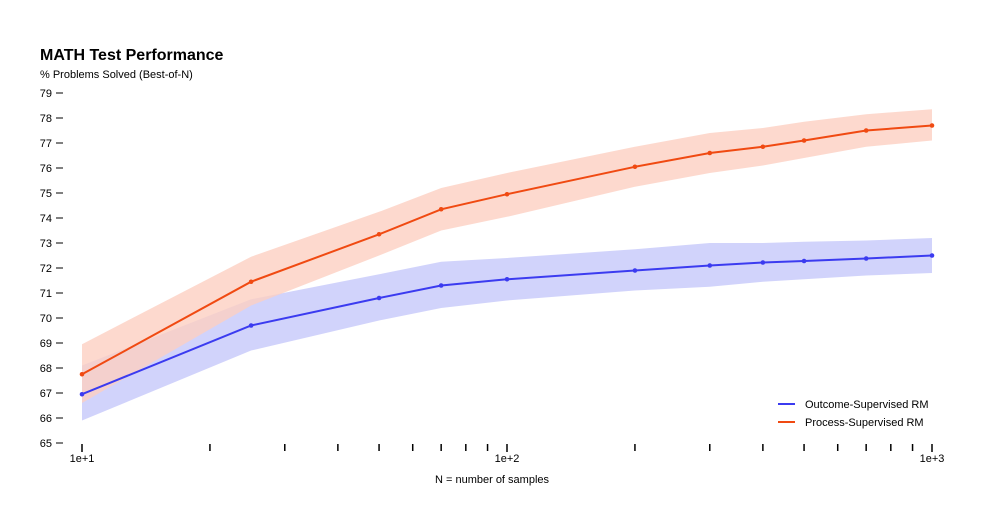 Image resolution: width=1003 pixels, height=523 pixels. Describe the element at coordinates (46, 369) in the screenshot. I see `y-tick-label: 68` at that location.